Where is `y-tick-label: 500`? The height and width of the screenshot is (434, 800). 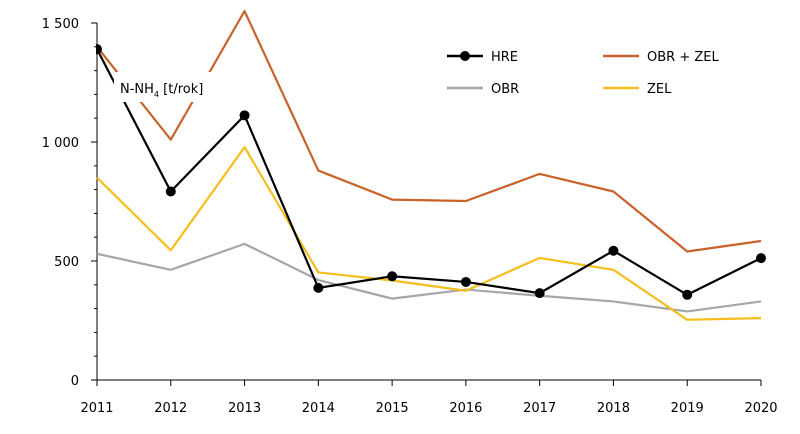
y-tick-label: 500 is located at coordinates (66, 262).